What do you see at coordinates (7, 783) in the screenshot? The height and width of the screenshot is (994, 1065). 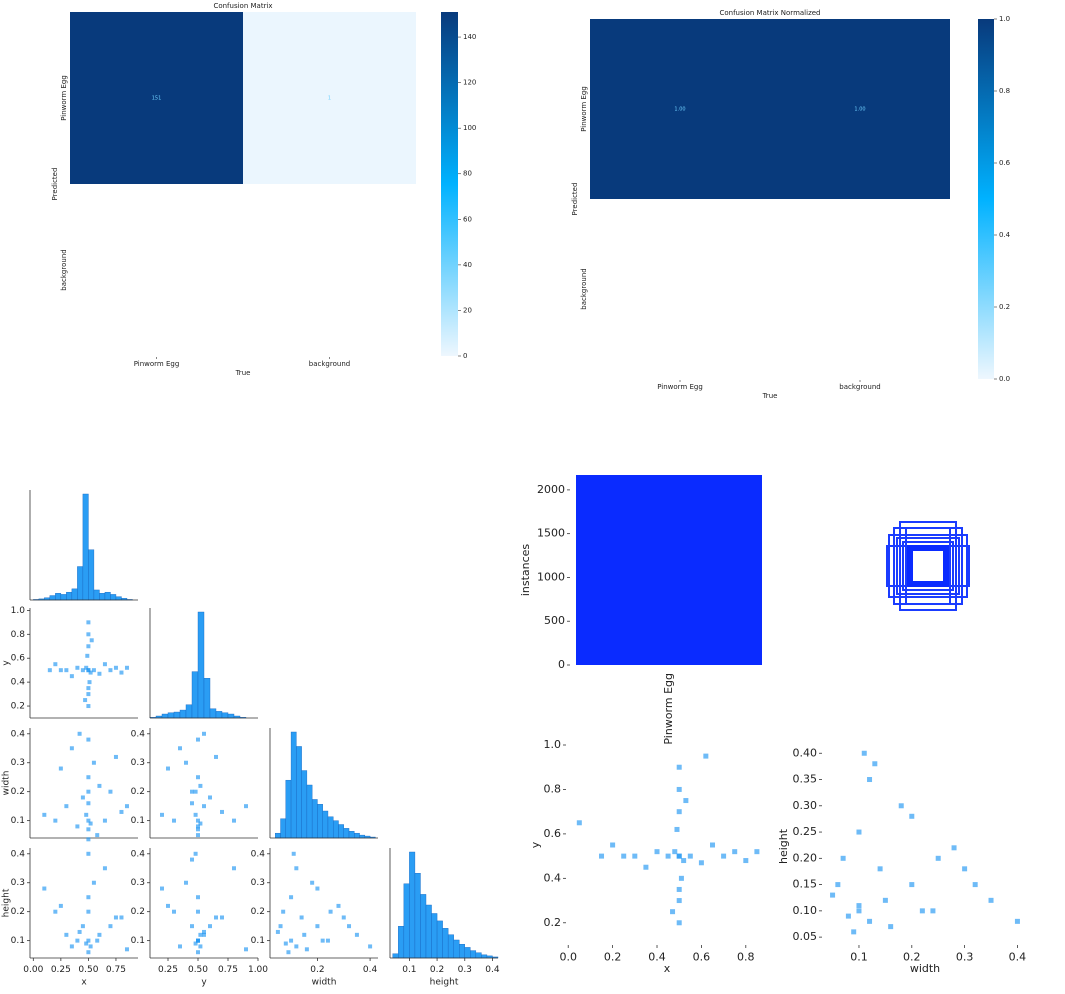 I see `y-axis-label: width` at bounding box center [7, 783].